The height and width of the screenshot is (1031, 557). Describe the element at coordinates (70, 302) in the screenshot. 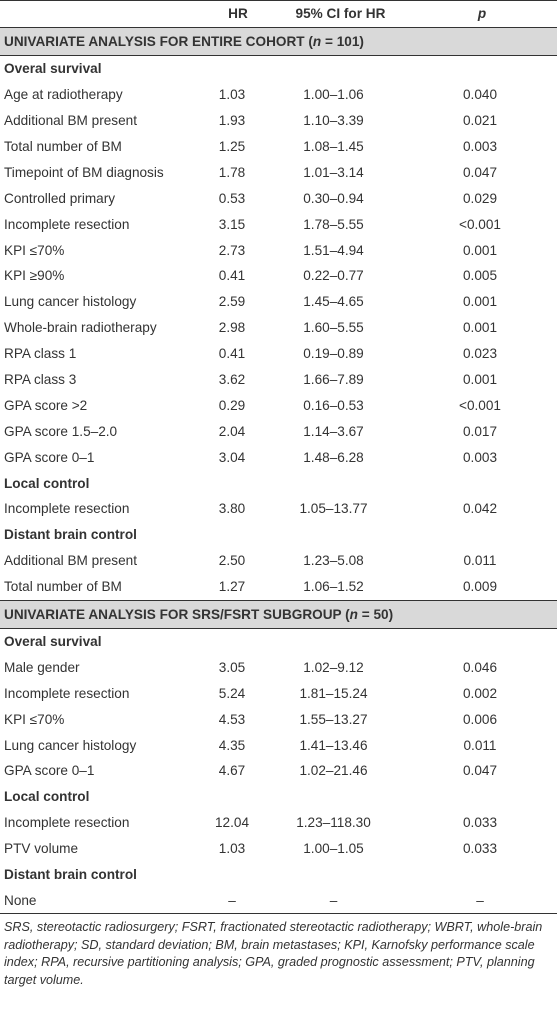

I see `row-label: Lung cancer histology` at that location.